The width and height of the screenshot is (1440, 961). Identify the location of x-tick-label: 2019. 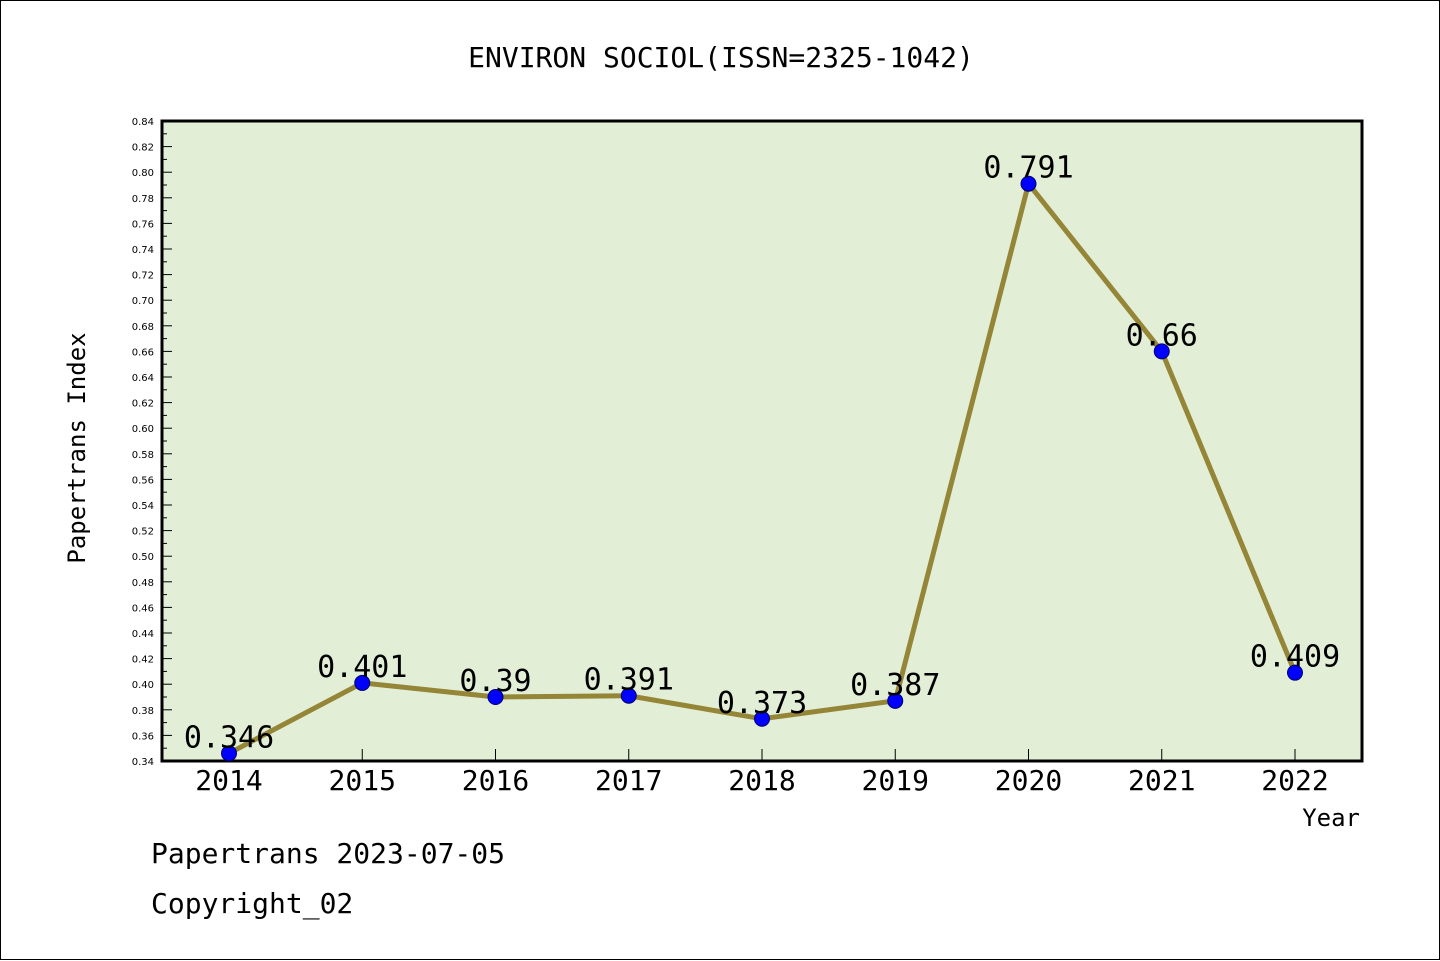
(895, 780).